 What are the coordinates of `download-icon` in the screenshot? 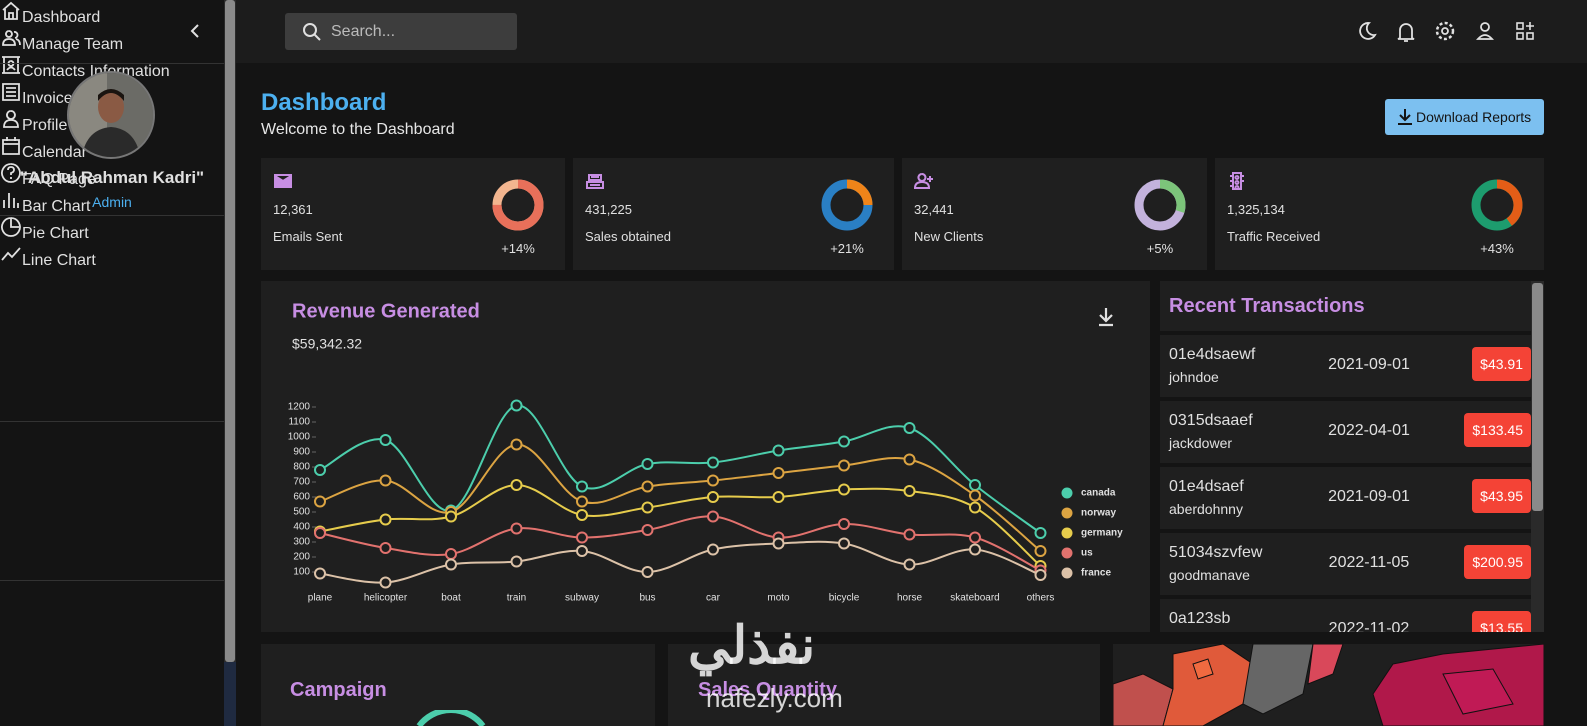 It's located at (1405, 117).